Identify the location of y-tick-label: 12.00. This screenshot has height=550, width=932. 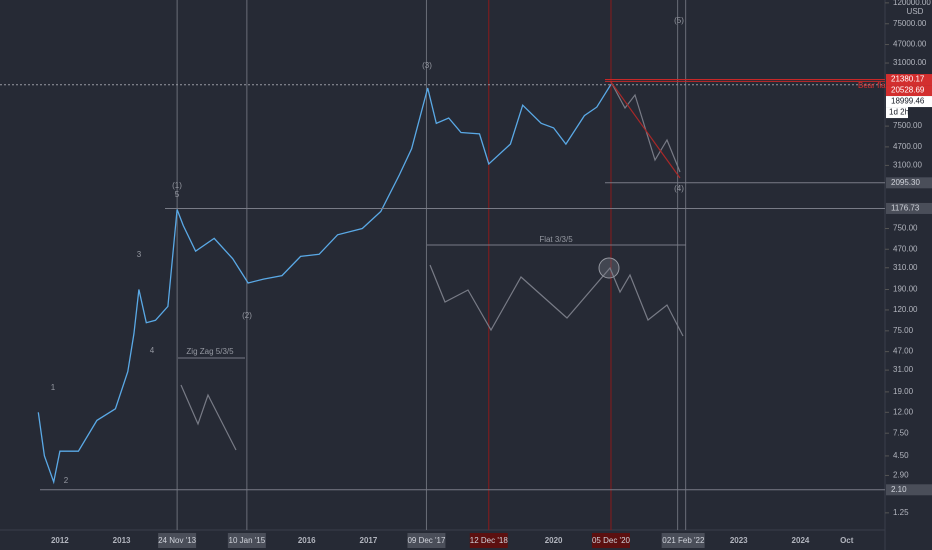
(903, 411).